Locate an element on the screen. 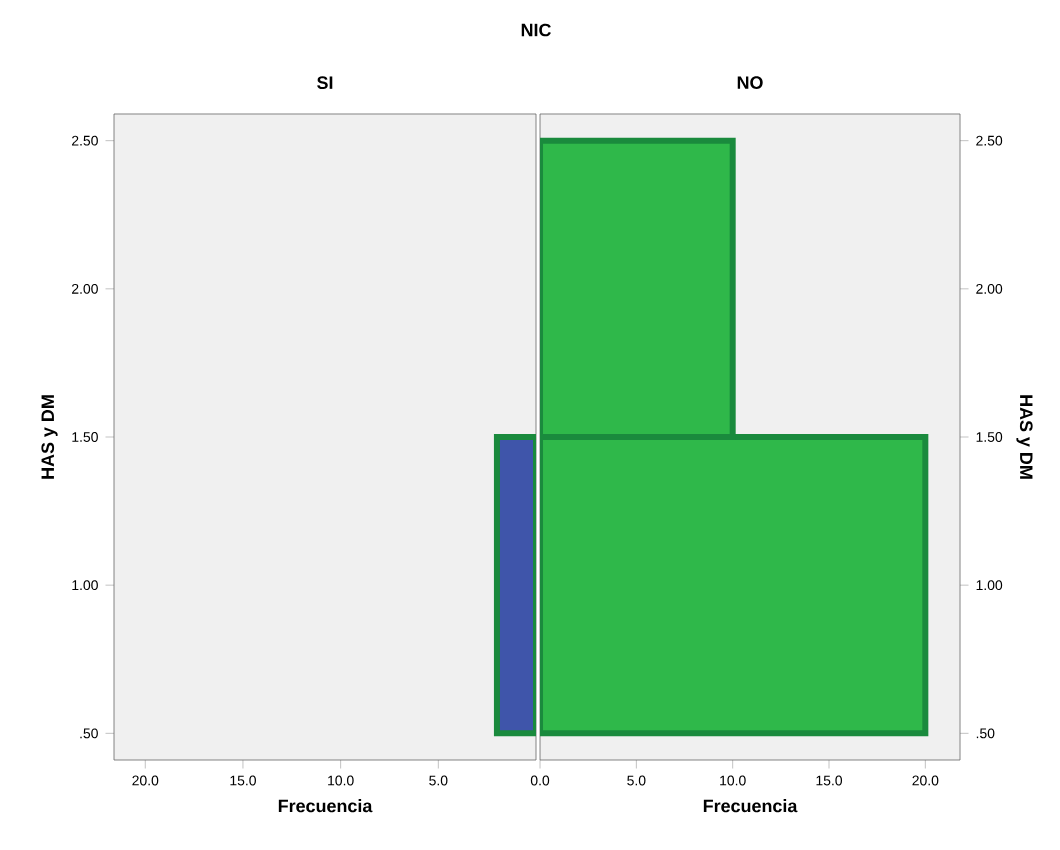 The height and width of the screenshot is (850, 1060). y-axis-title: HAS y DM is located at coordinates (49, 437).